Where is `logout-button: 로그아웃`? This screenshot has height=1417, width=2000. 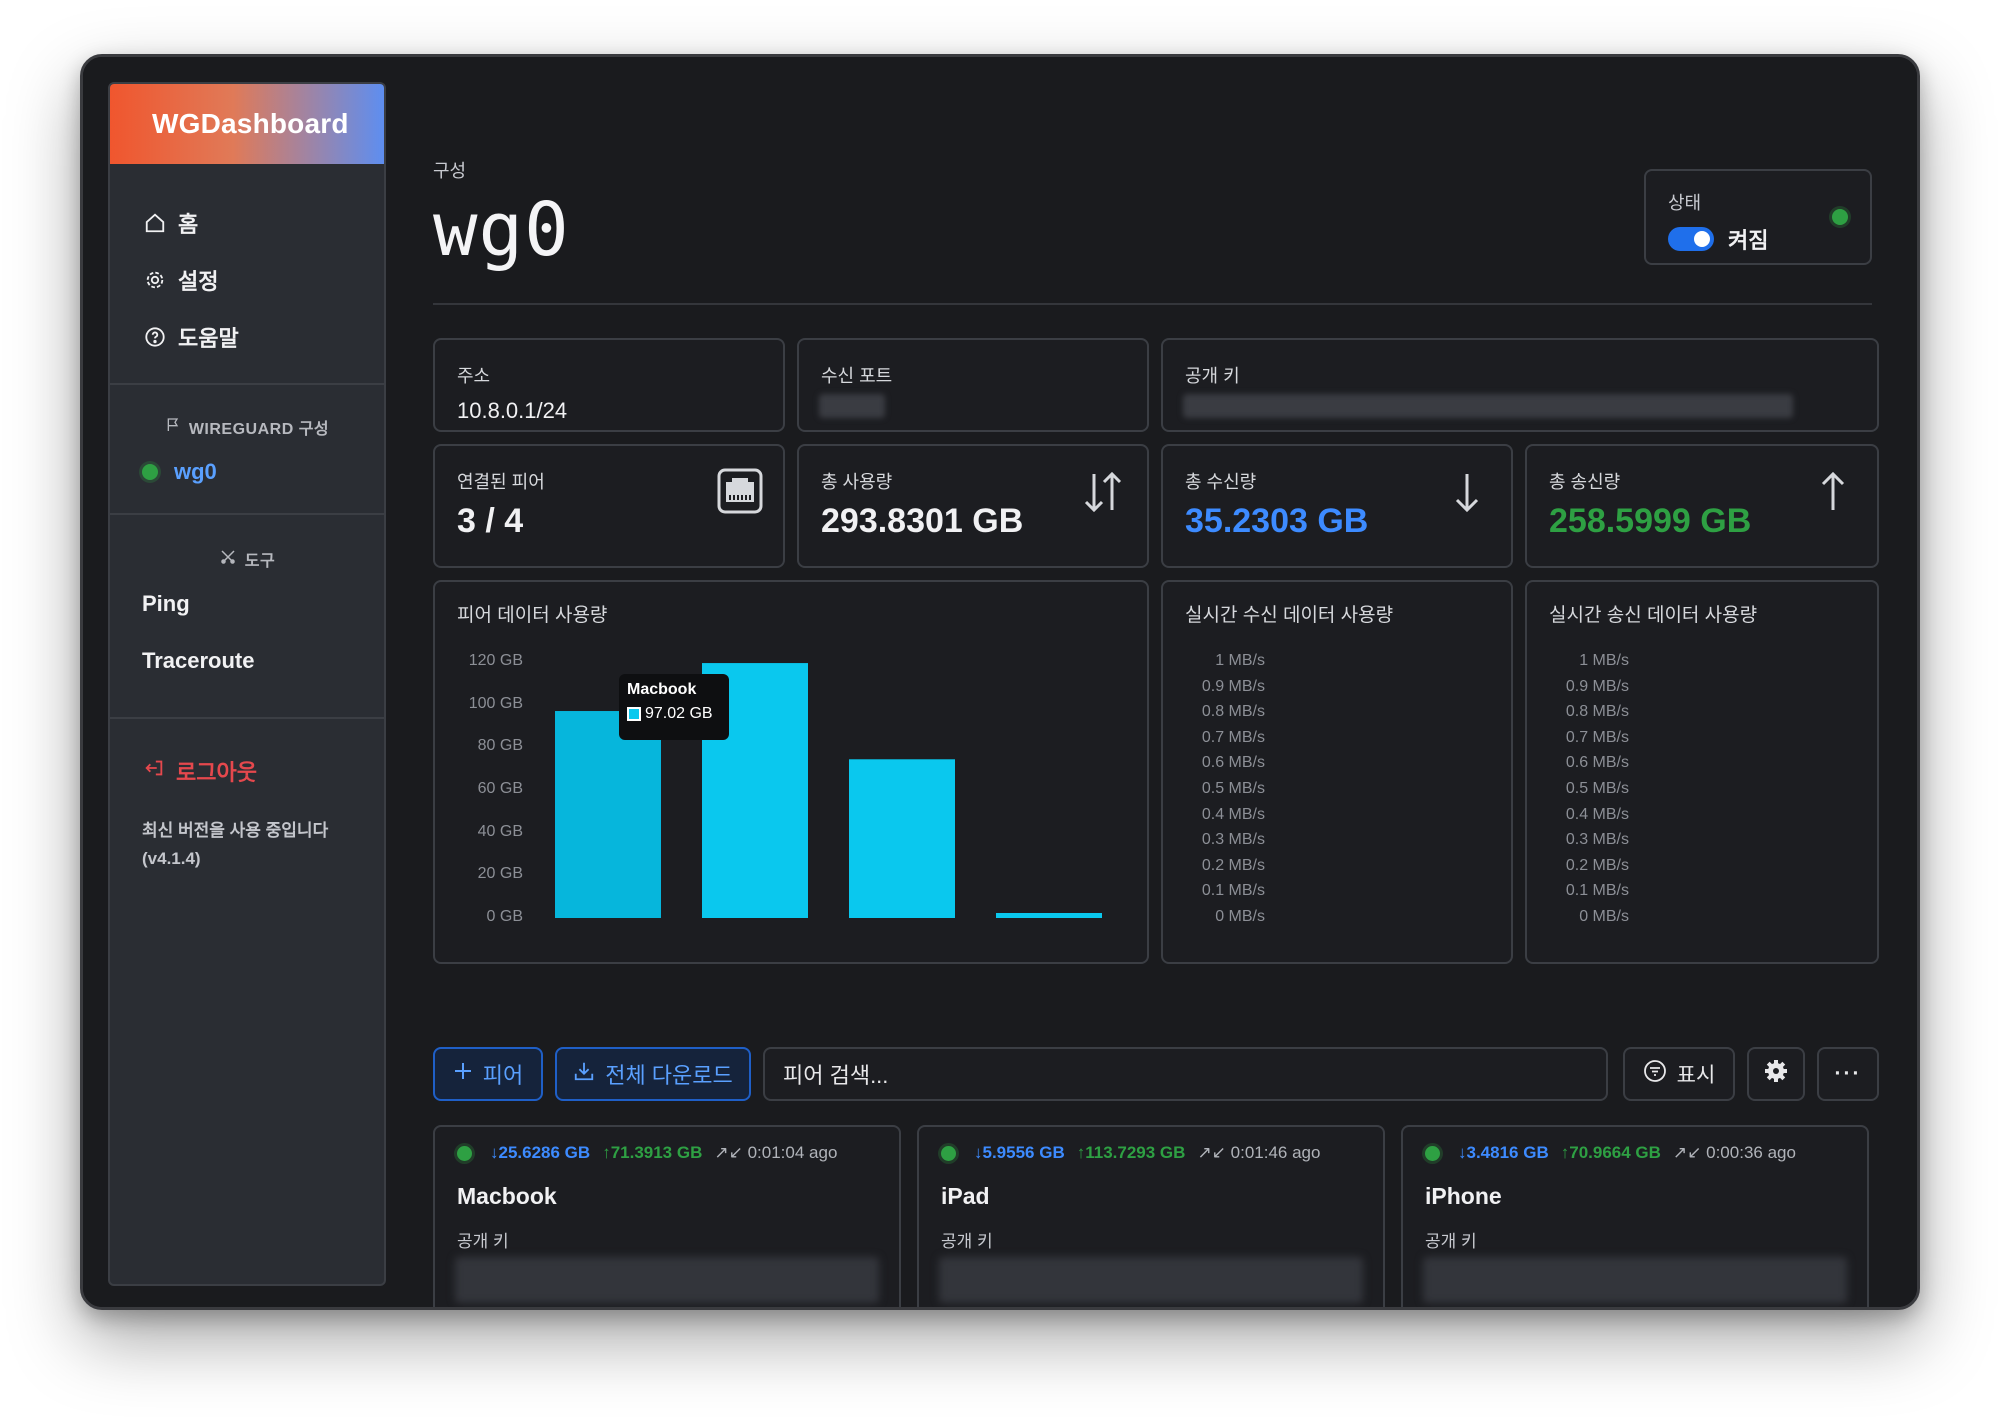
logout-button: 로그아웃 is located at coordinates (247, 753).